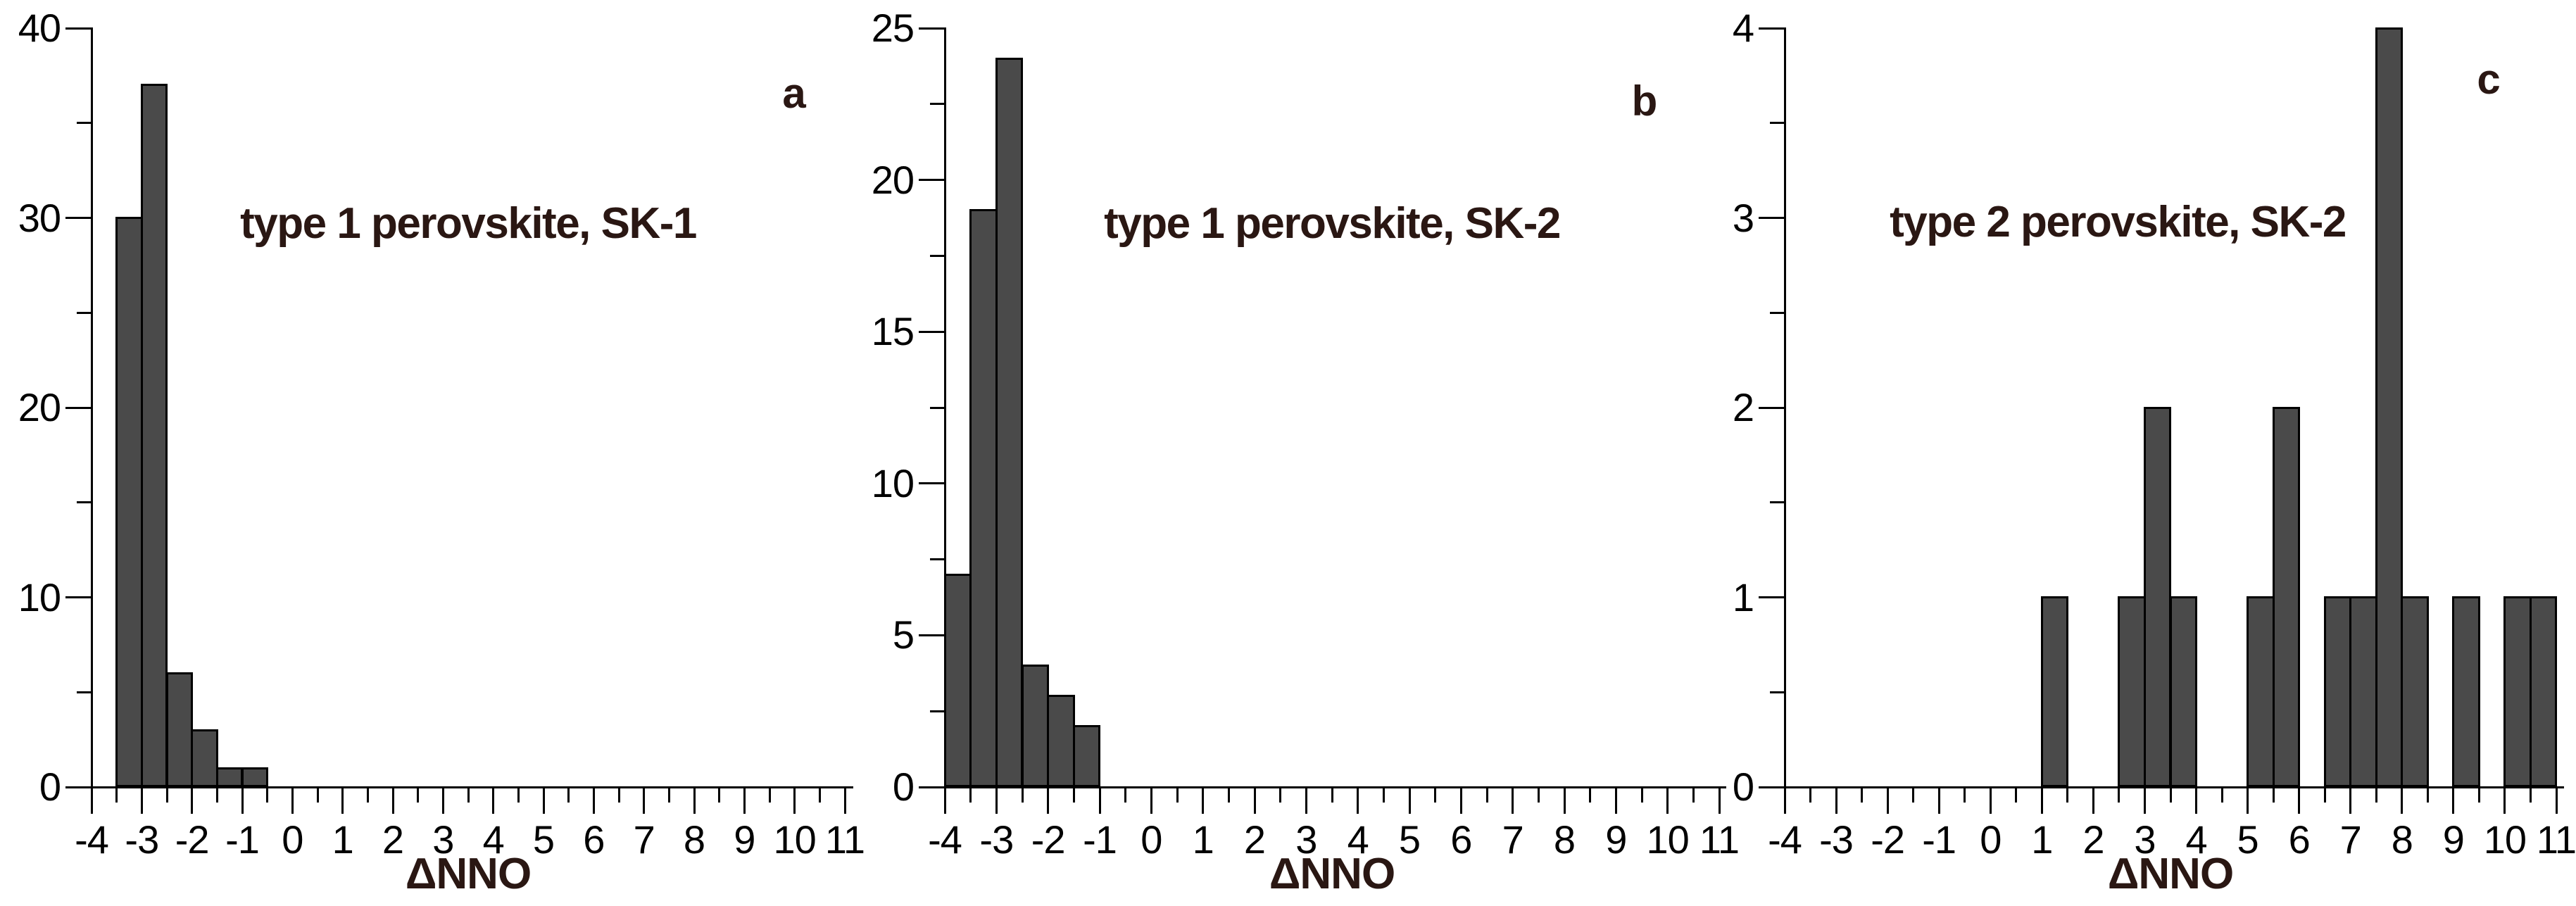 The image size is (2576, 906). Describe the element at coordinates (1743, 407) in the screenshot. I see `y-tick-label: 2` at that location.